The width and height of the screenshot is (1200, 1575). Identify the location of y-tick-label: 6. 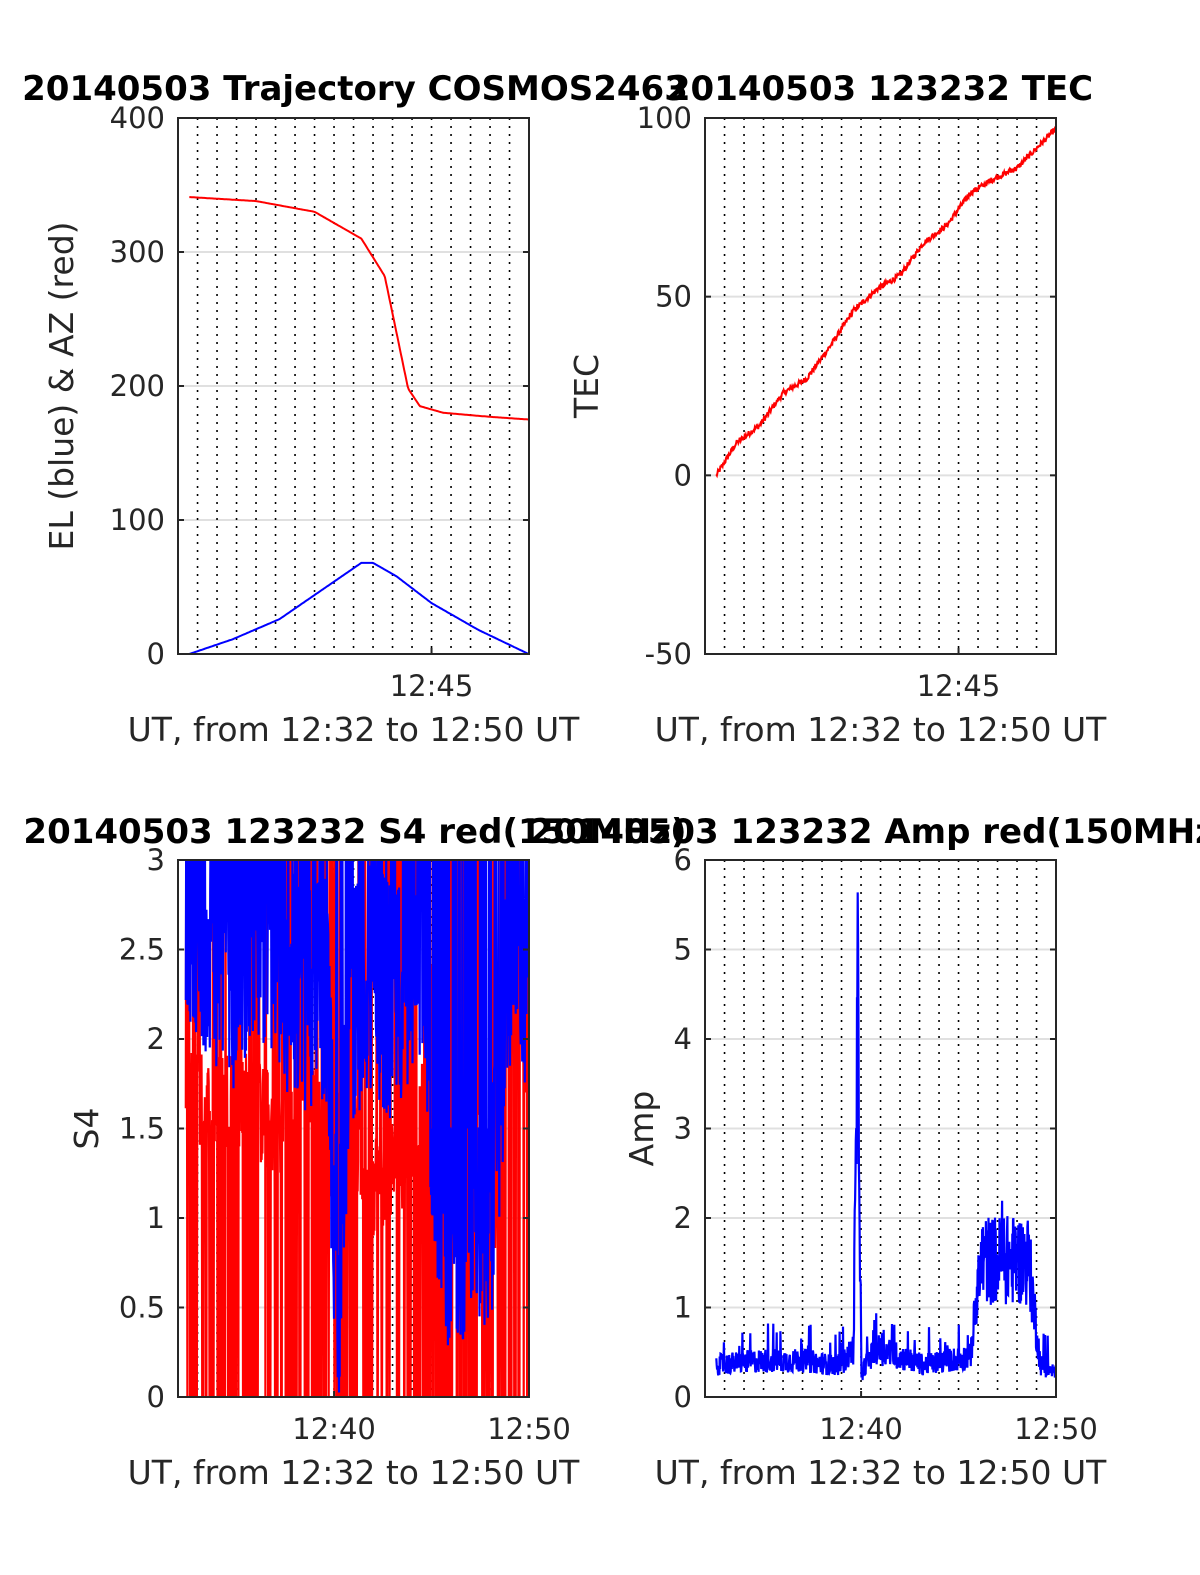
(683, 860).